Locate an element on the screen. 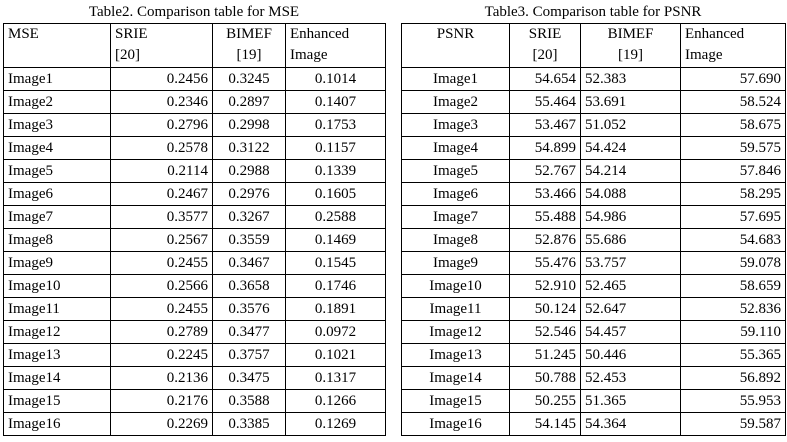 This screenshot has height=442, width=787. cell: 54.214 is located at coordinates (630, 171).